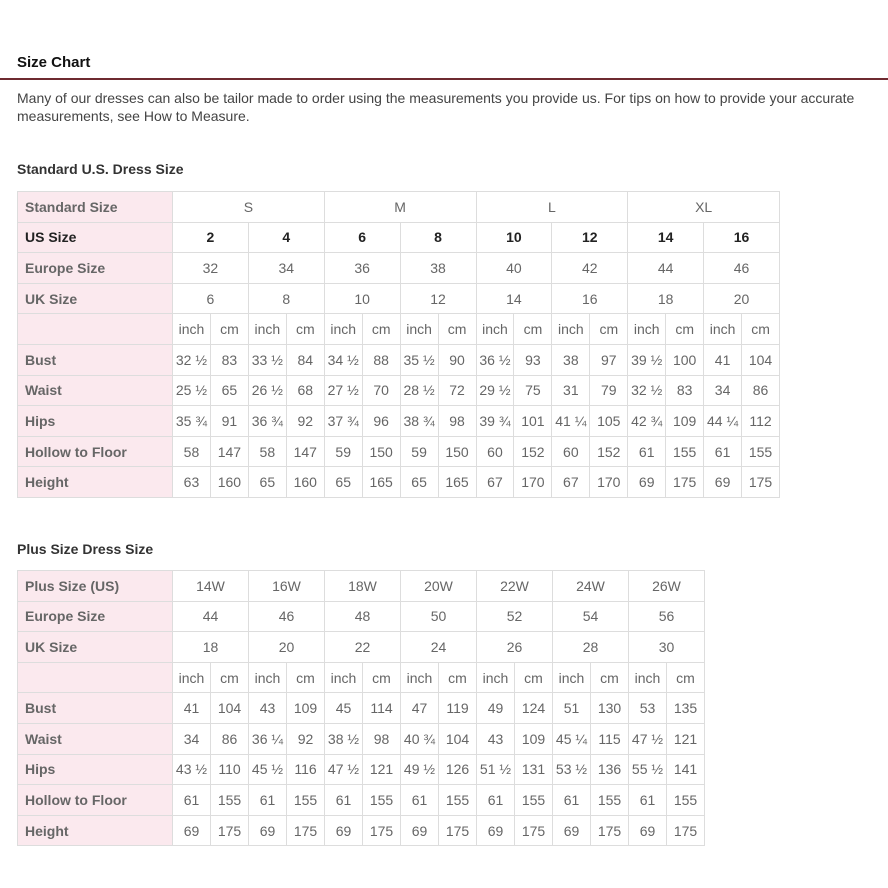  What do you see at coordinates (495, 421) in the screenshot?
I see `table-cell: 39 ¾` at bounding box center [495, 421].